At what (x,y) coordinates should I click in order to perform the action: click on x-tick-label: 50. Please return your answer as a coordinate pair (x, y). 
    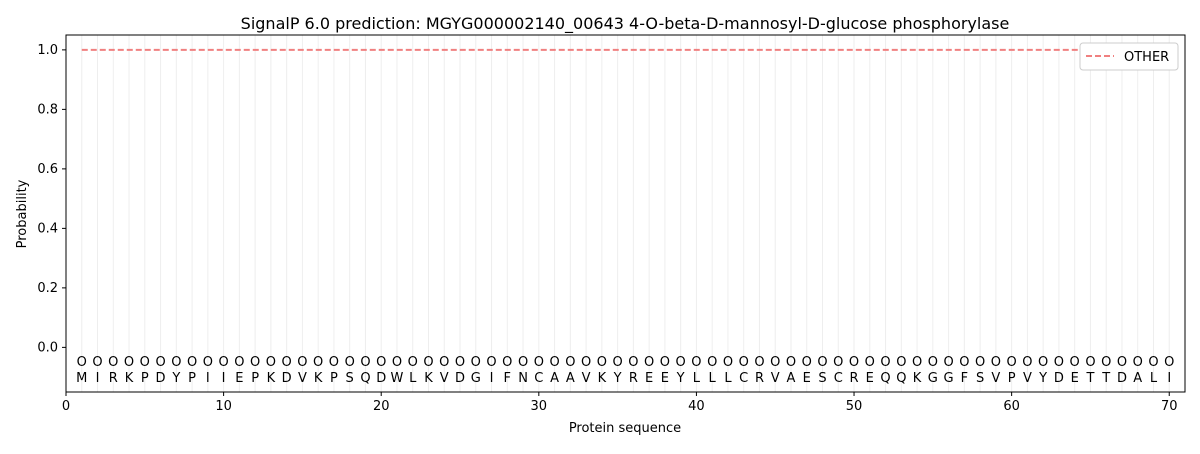
    Looking at the image, I should click on (854, 406).